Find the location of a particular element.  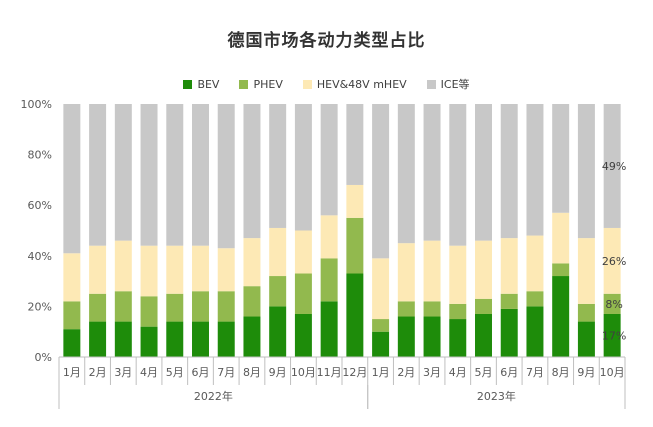

data-label: 17% is located at coordinates (614, 336).